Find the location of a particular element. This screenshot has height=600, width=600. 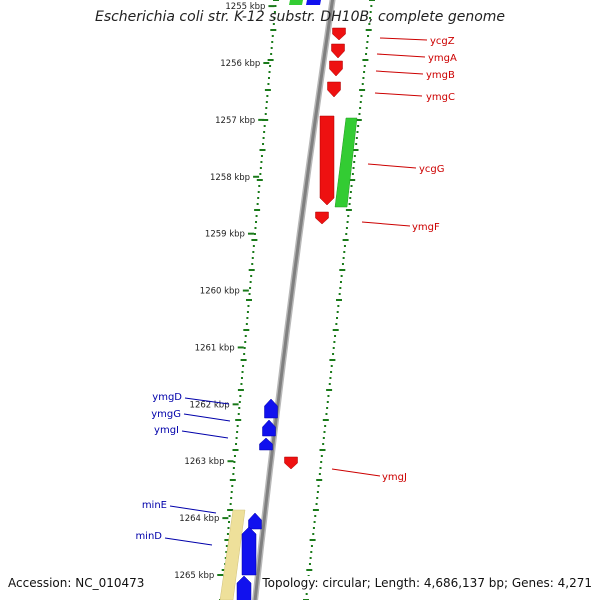

left-tick-track is located at coordinates (249, 300).